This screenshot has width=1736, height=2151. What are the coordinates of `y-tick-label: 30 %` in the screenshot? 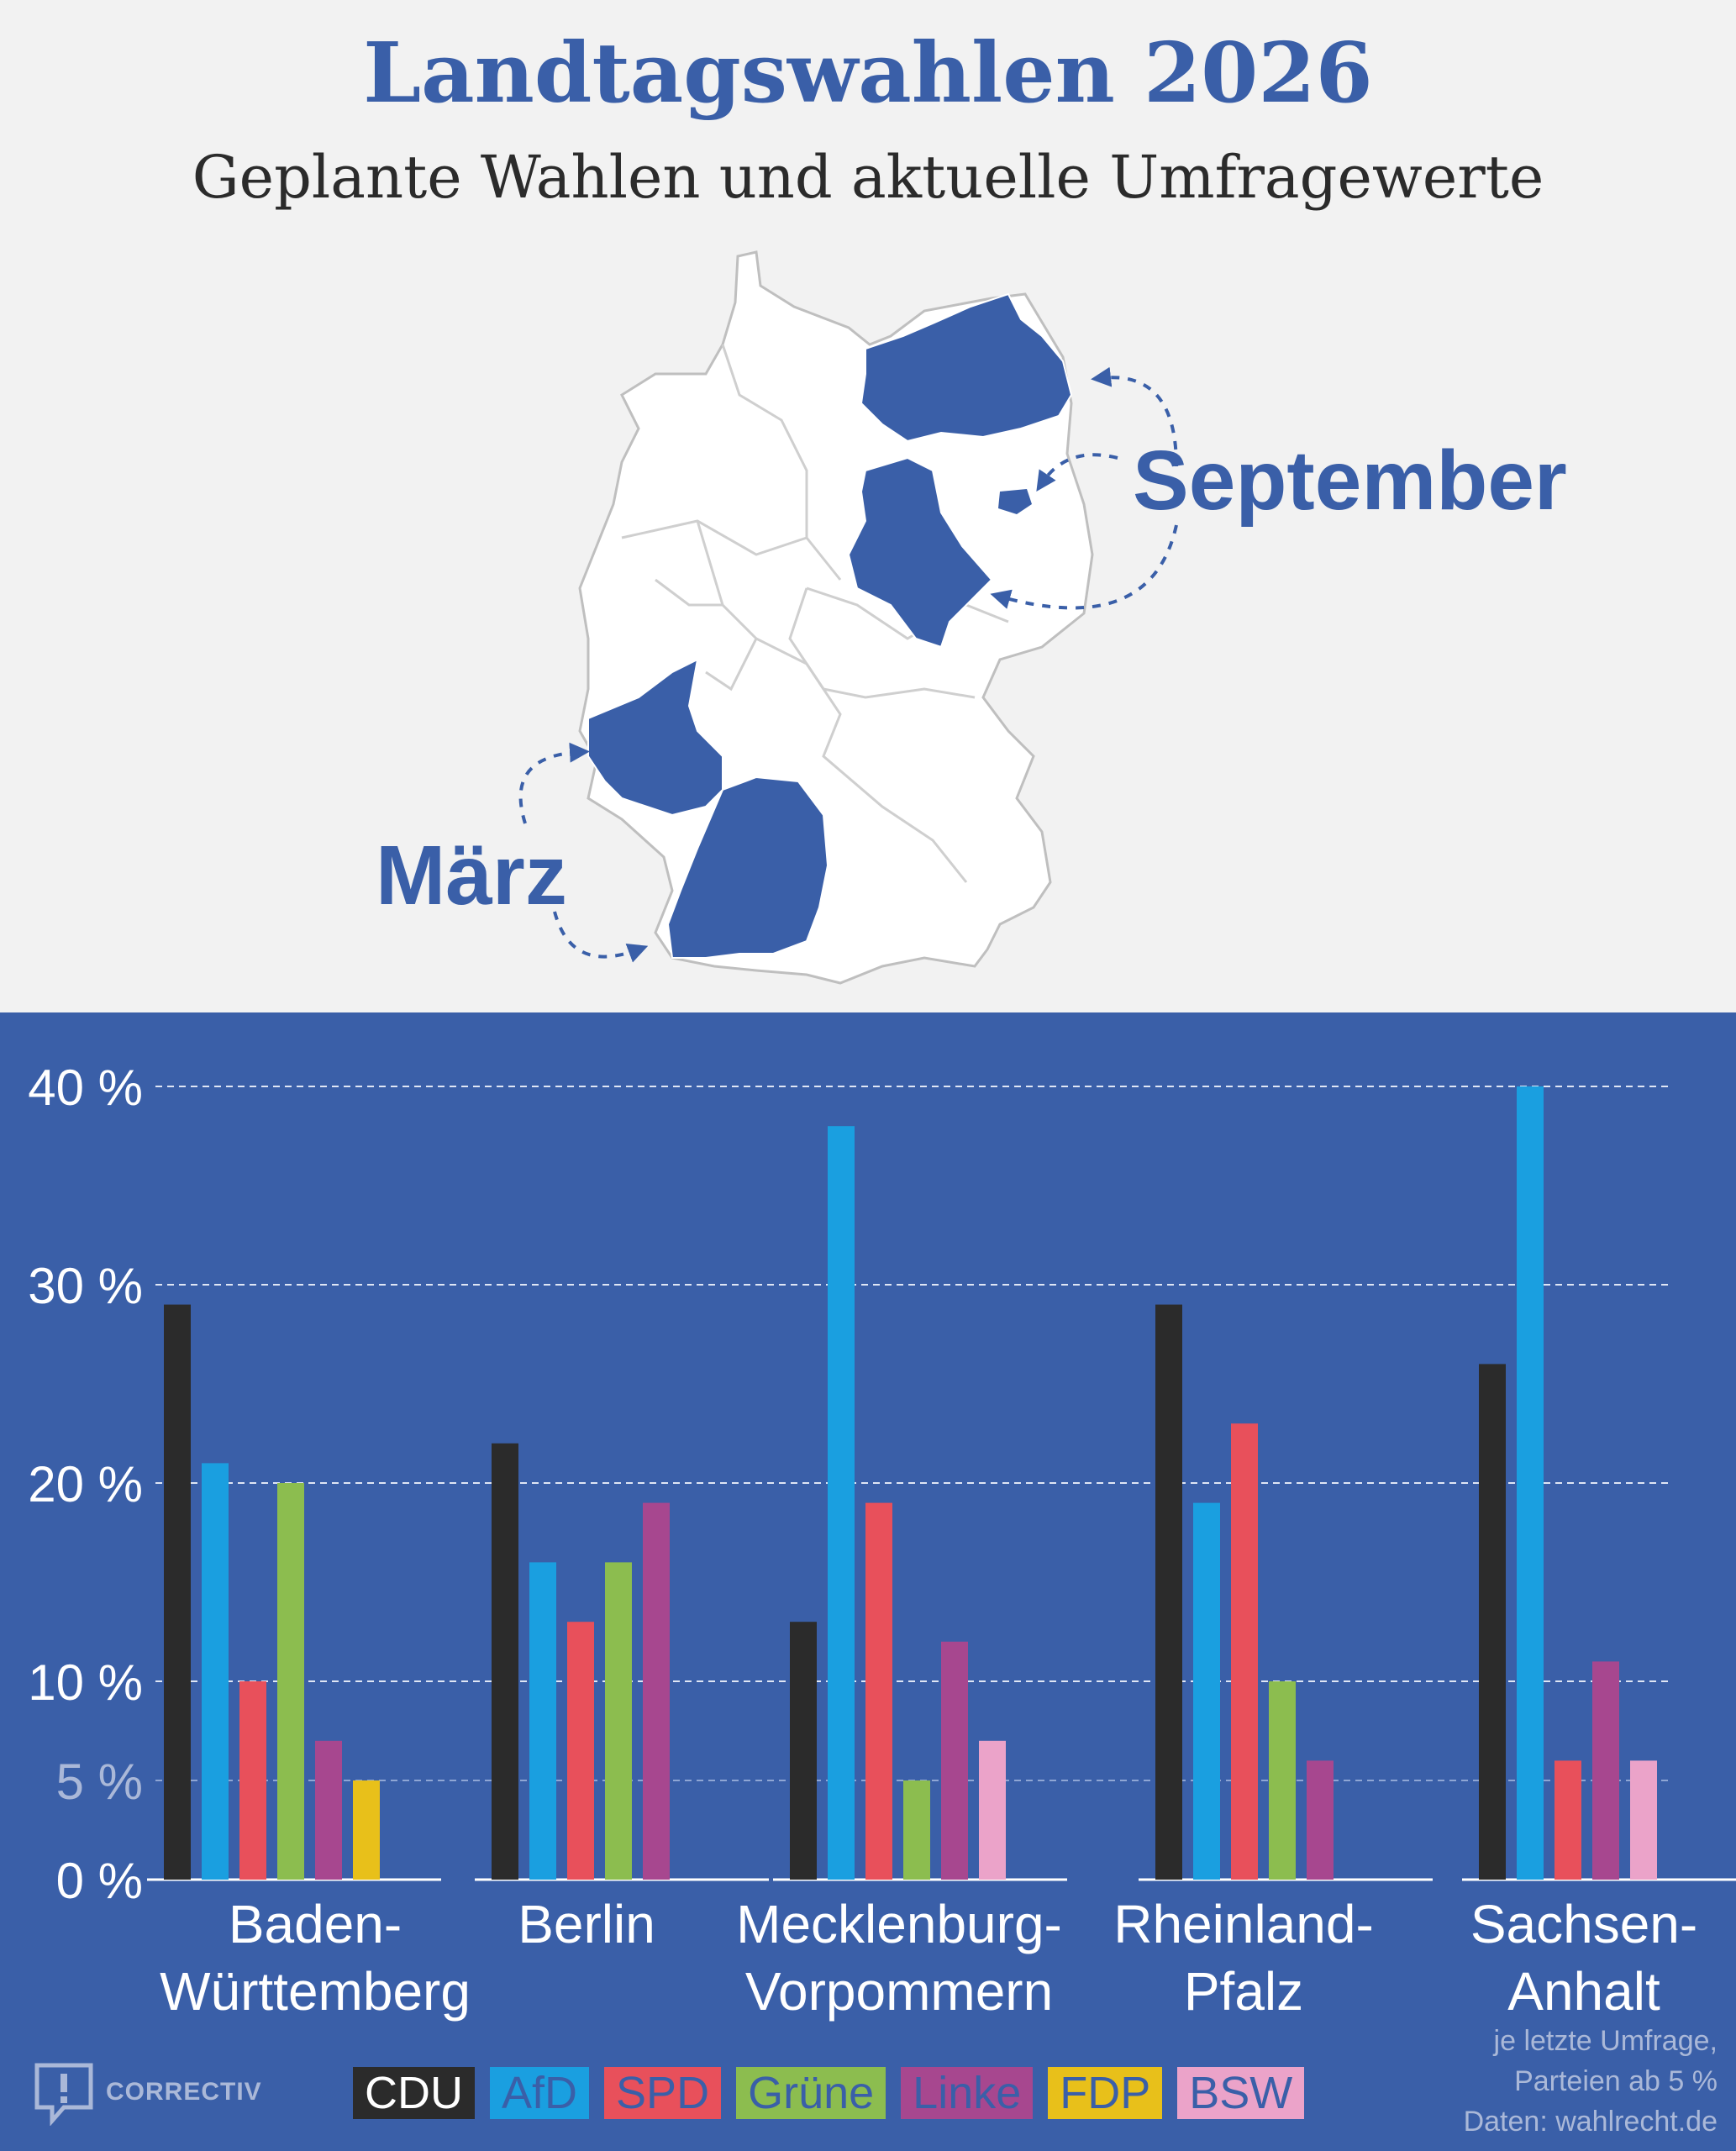 It's located at (85, 1286).